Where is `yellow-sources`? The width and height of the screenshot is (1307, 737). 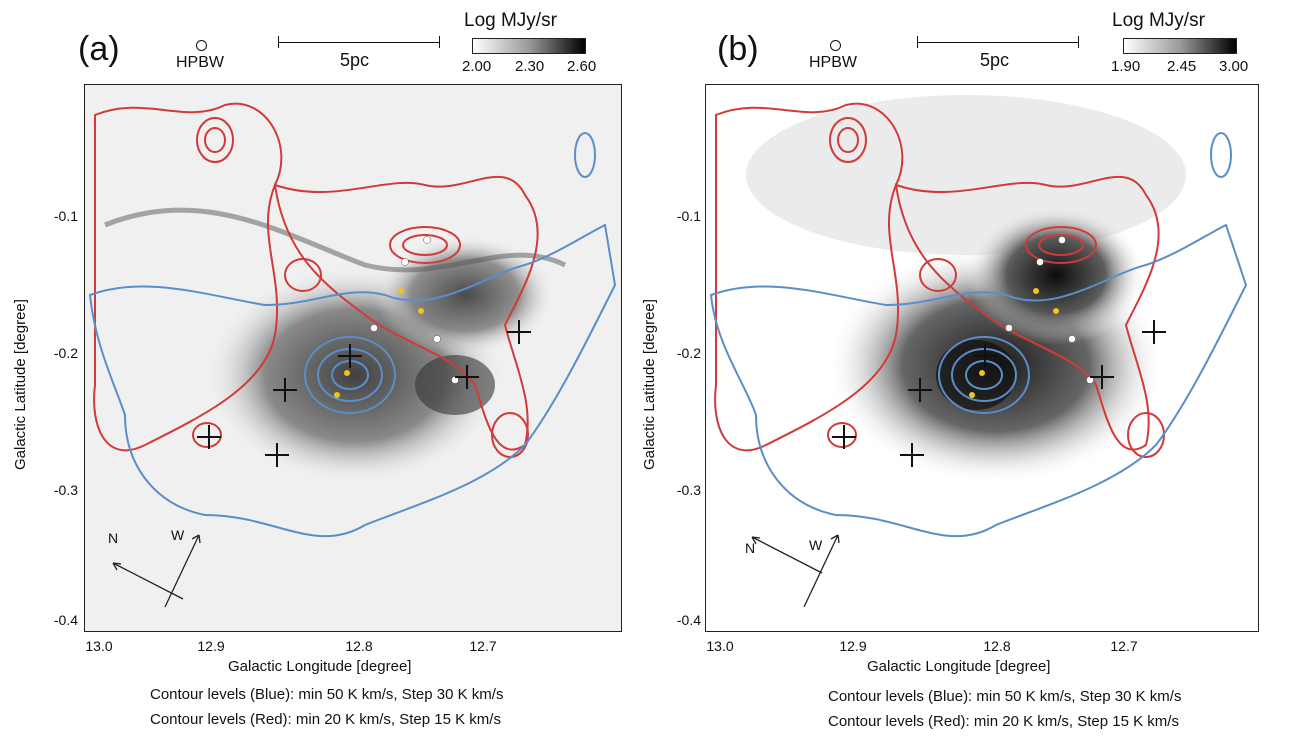
yellow-sources is located at coordinates (379, 343).